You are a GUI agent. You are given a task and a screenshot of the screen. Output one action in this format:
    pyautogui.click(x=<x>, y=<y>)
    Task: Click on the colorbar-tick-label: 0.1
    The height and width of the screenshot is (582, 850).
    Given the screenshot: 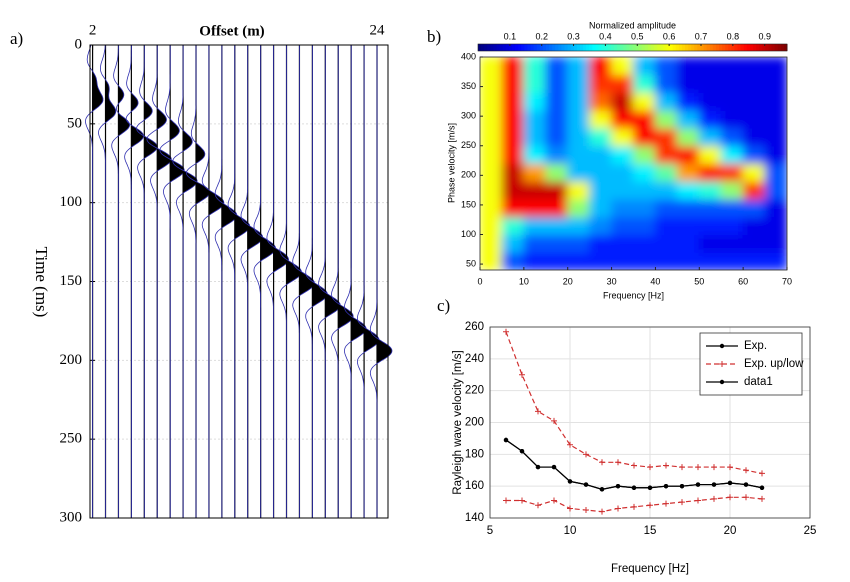 What is the action you would take?
    pyautogui.click(x=510, y=36)
    